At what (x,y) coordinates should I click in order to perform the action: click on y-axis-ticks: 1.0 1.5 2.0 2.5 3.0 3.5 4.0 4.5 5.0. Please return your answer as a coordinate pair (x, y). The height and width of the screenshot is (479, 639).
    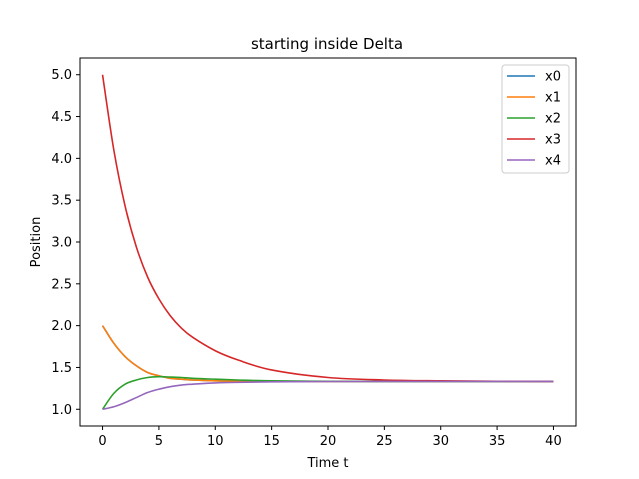
    Looking at the image, I should click on (65, 243).